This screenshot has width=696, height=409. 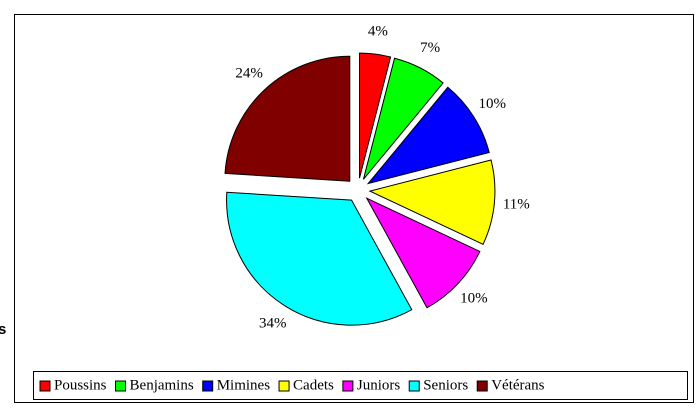 I want to click on slice-label: 4%, so click(x=378, y=32).